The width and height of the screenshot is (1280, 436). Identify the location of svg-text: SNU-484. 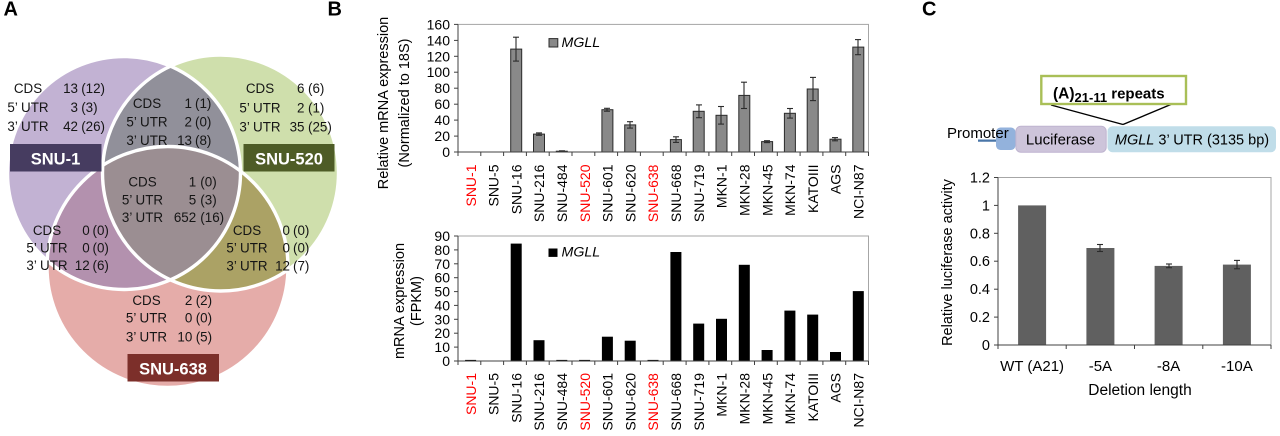
(562, 402).